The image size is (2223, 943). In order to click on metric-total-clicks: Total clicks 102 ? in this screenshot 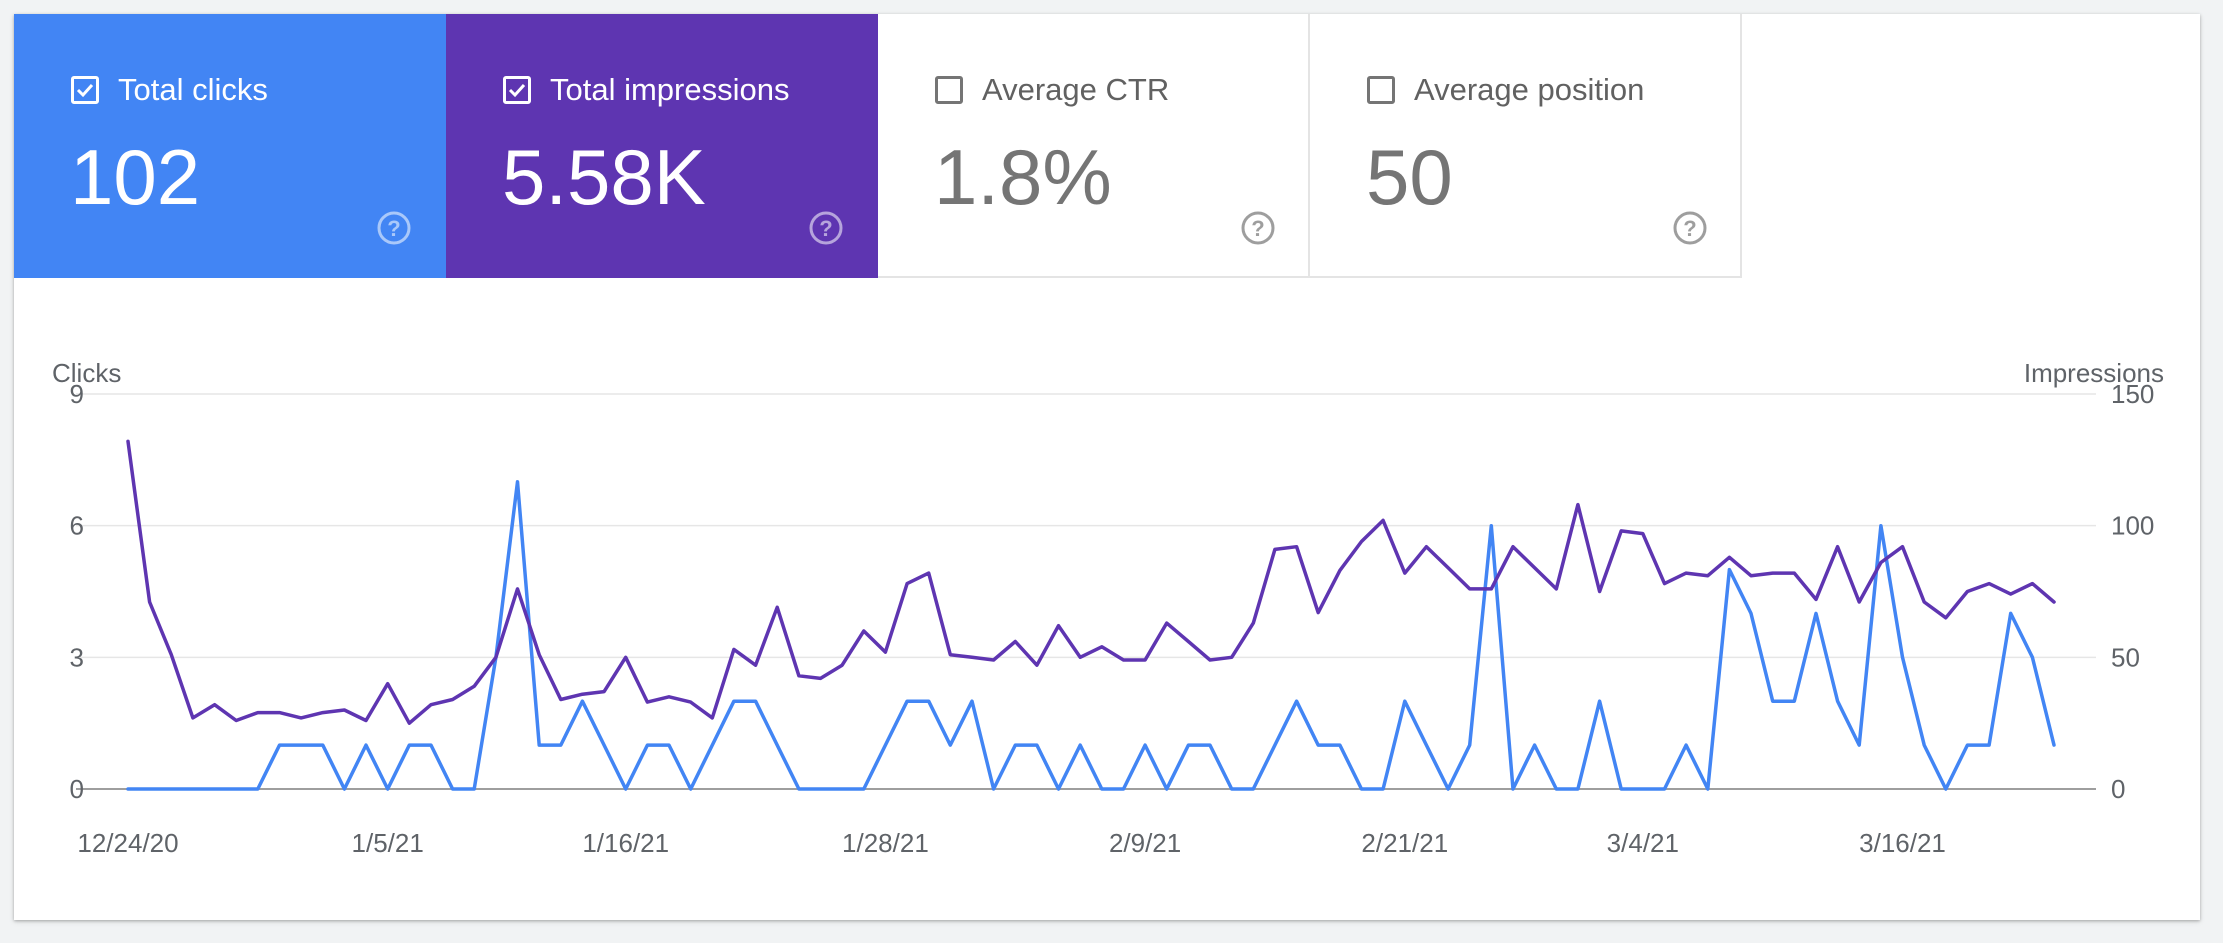, I will do `click(230, 146)`.